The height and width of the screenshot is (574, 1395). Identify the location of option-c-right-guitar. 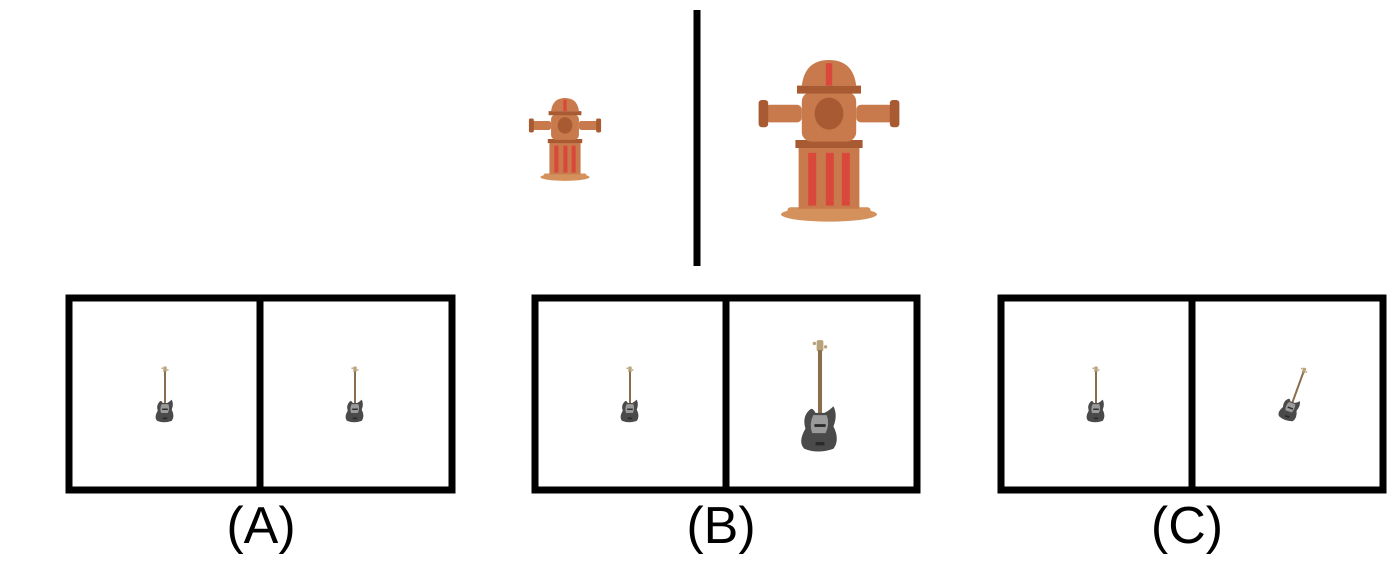
(1293, 394).